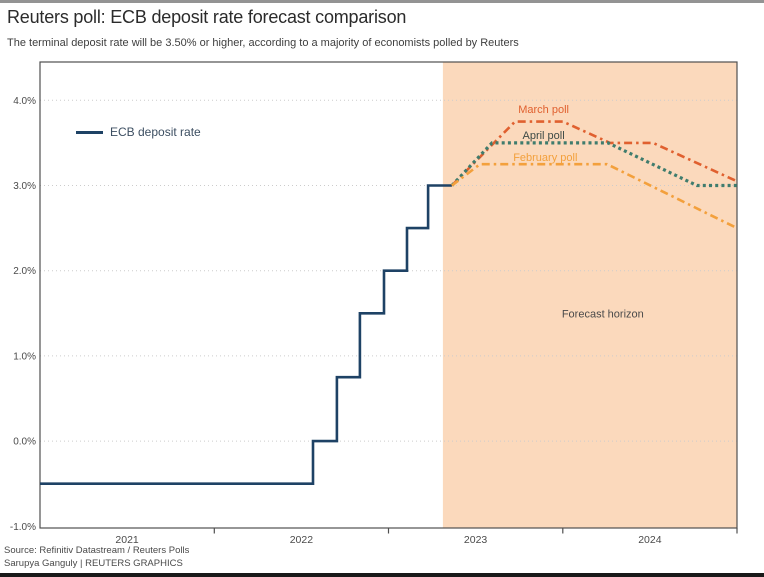 Image resolution: width=764 pixels, height=577 pixels. Describe the element at coordinates (24, 186) in the screenshot. I see `y-axis-label: 3.0%` at that location.